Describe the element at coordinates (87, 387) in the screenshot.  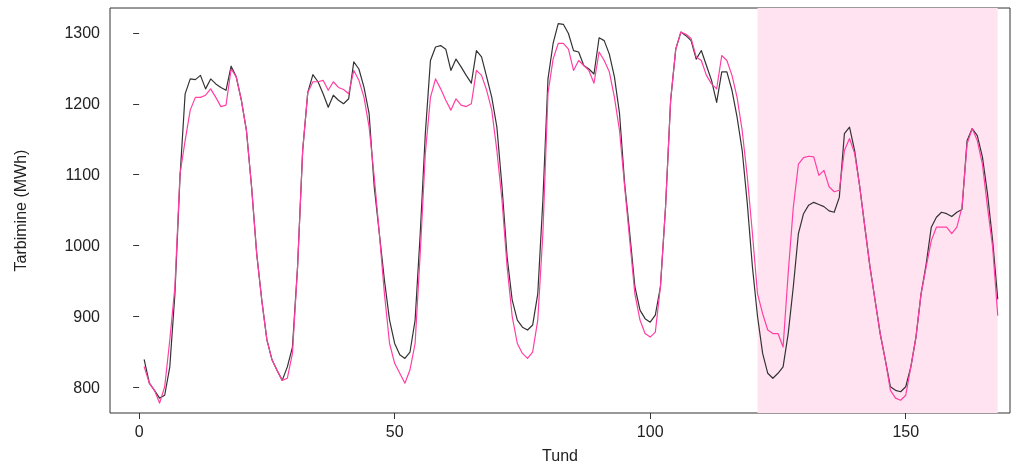
I see `y-tick-label: 800` at that location.